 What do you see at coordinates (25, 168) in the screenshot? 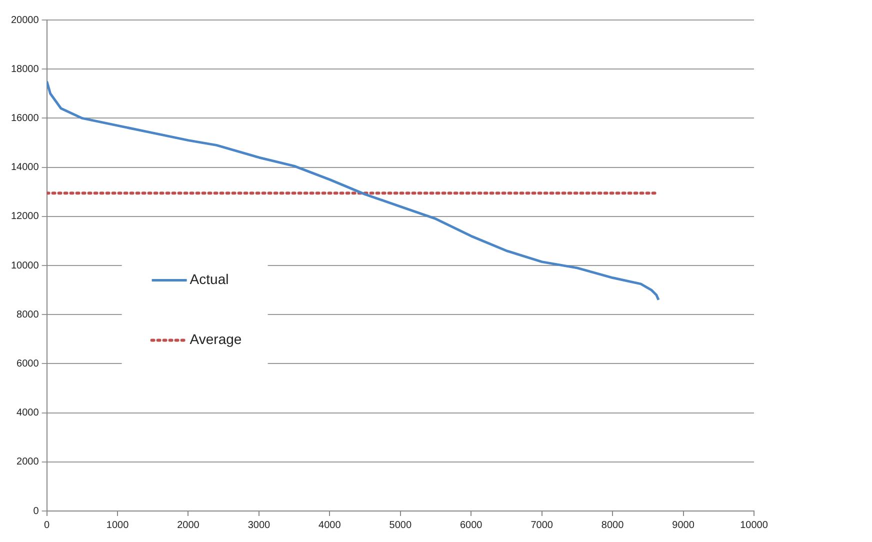
I see `y-tick-label: 14000` at bounding box center [25, 168].